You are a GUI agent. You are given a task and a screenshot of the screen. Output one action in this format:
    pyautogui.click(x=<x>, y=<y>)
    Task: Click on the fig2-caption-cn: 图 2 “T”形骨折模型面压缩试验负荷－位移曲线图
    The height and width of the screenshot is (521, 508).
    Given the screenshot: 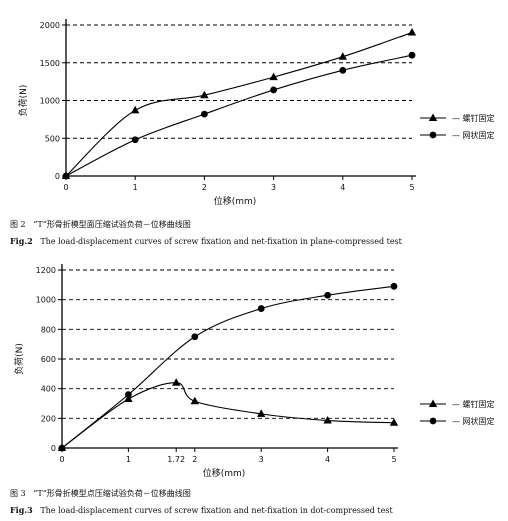 What is the action you would take?
    pyautogui.click(x=100, y=224)
    